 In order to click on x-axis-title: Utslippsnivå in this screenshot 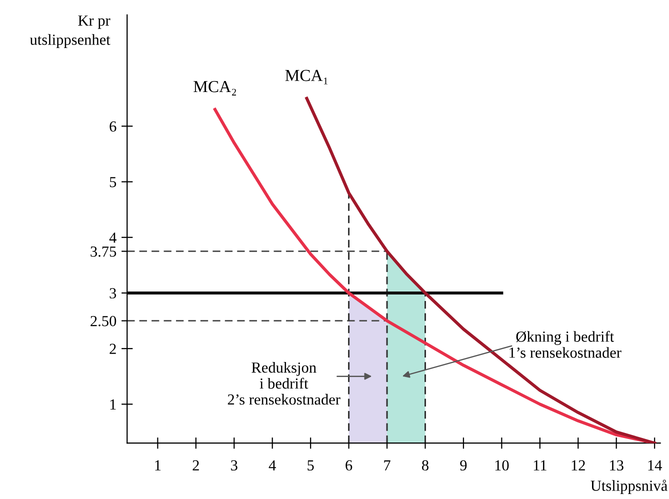, I will do `click(629, 487)`.